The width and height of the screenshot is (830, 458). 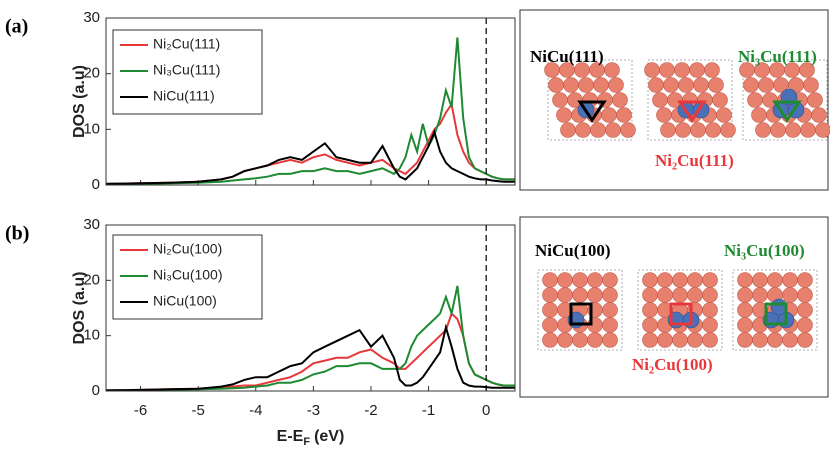 I want to click on x-tick-label: -4, so click(x=255, y=410).